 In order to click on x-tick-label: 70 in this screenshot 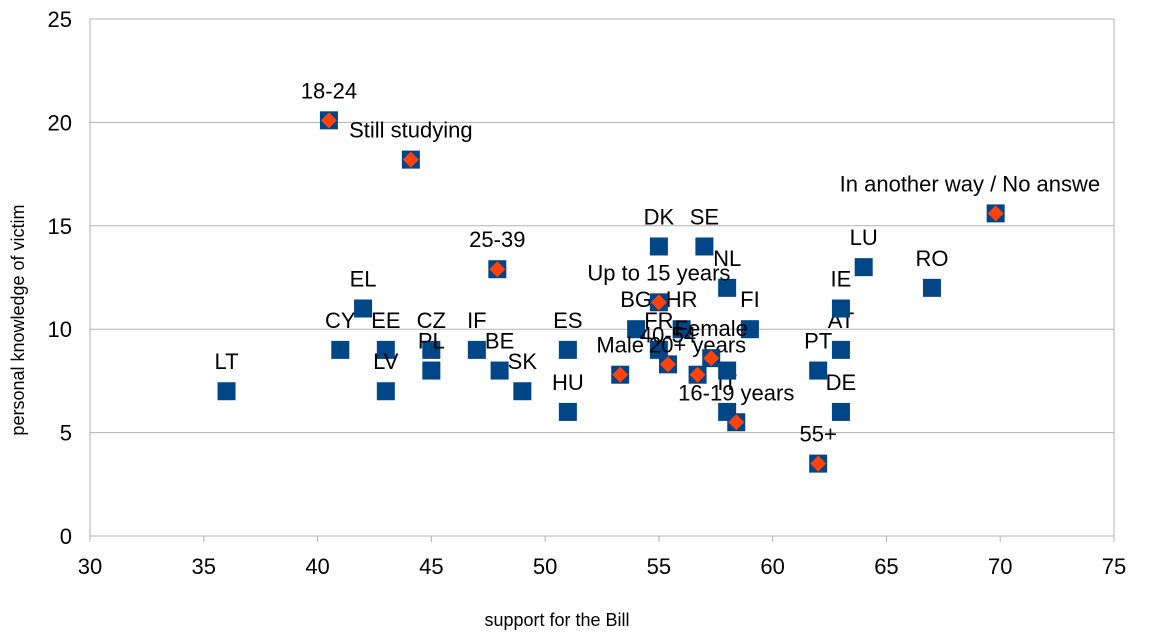, I will do `click(1000, 566)`.